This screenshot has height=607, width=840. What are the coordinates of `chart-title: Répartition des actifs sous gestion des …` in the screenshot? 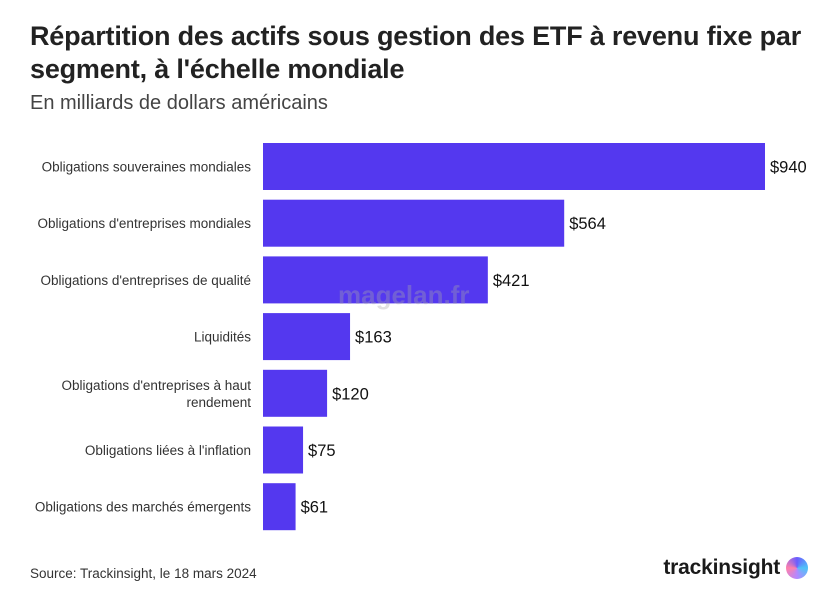 It's located at (416, 52).